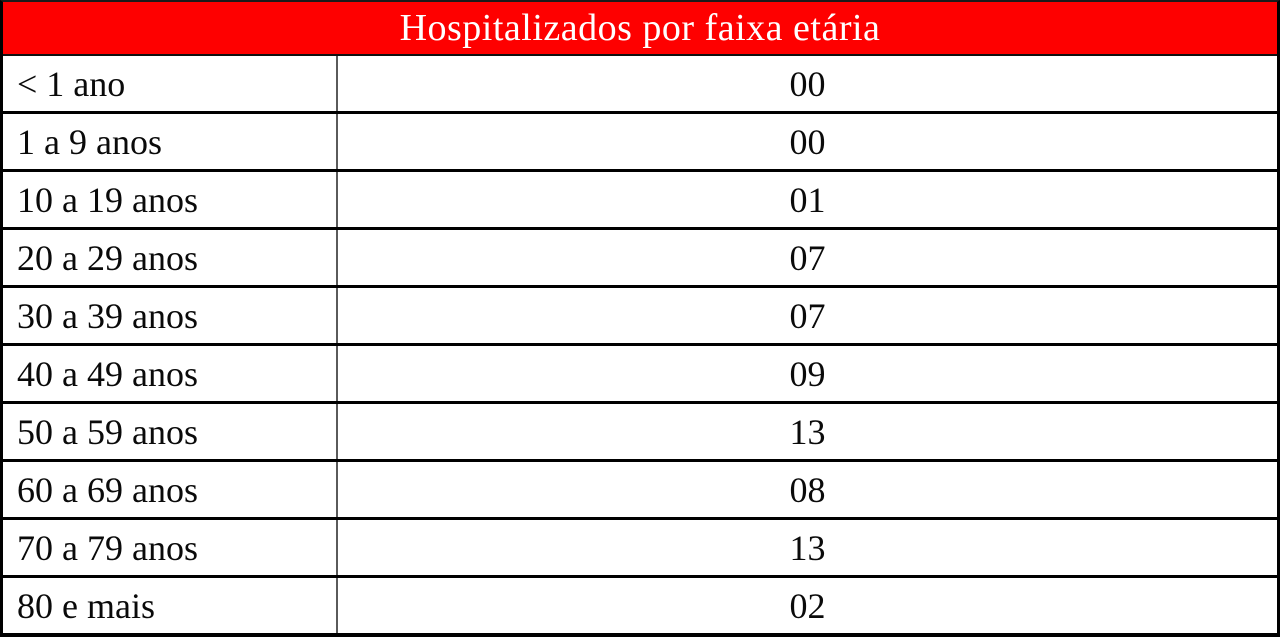 The height and width of the screenshot is (644, 1280). What do you see at coordinates (640, 604) in the screenshot?
I see `table-row: 80 e mais 02` at bounding box center [640, 604].